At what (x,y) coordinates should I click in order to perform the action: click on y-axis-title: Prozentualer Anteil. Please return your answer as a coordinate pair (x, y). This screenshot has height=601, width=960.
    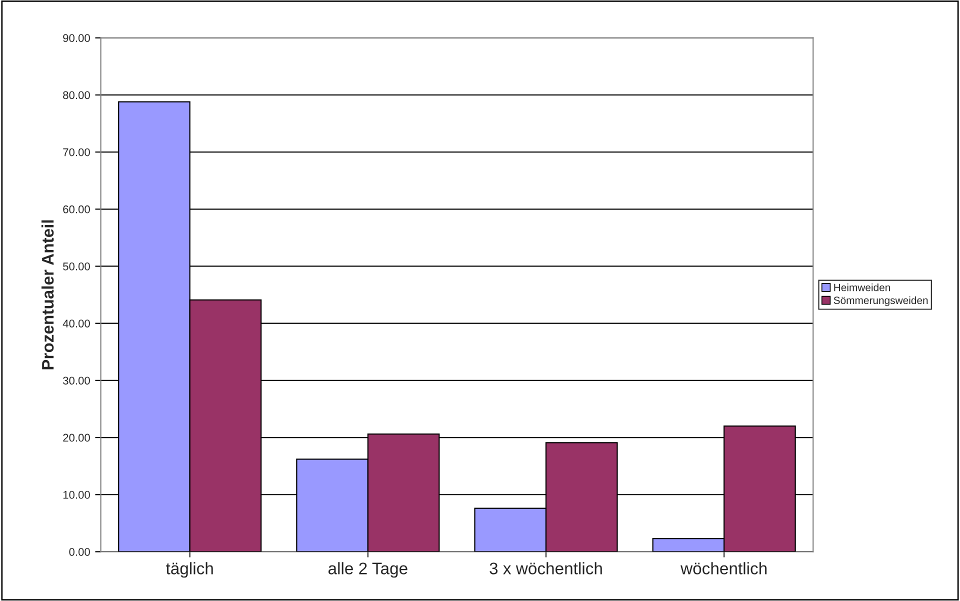
    Looking at the image, I should click on (47, 295).